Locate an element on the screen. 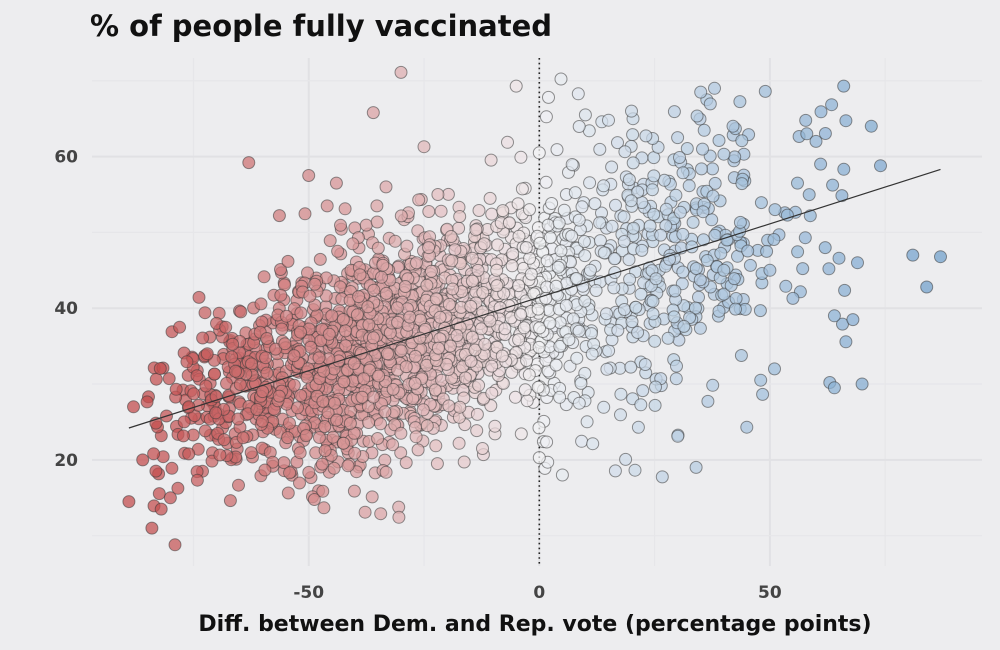 The height and width of the screenshot is (650, 1000). y-tick-label: 60 is located at coordinates (66, 158).